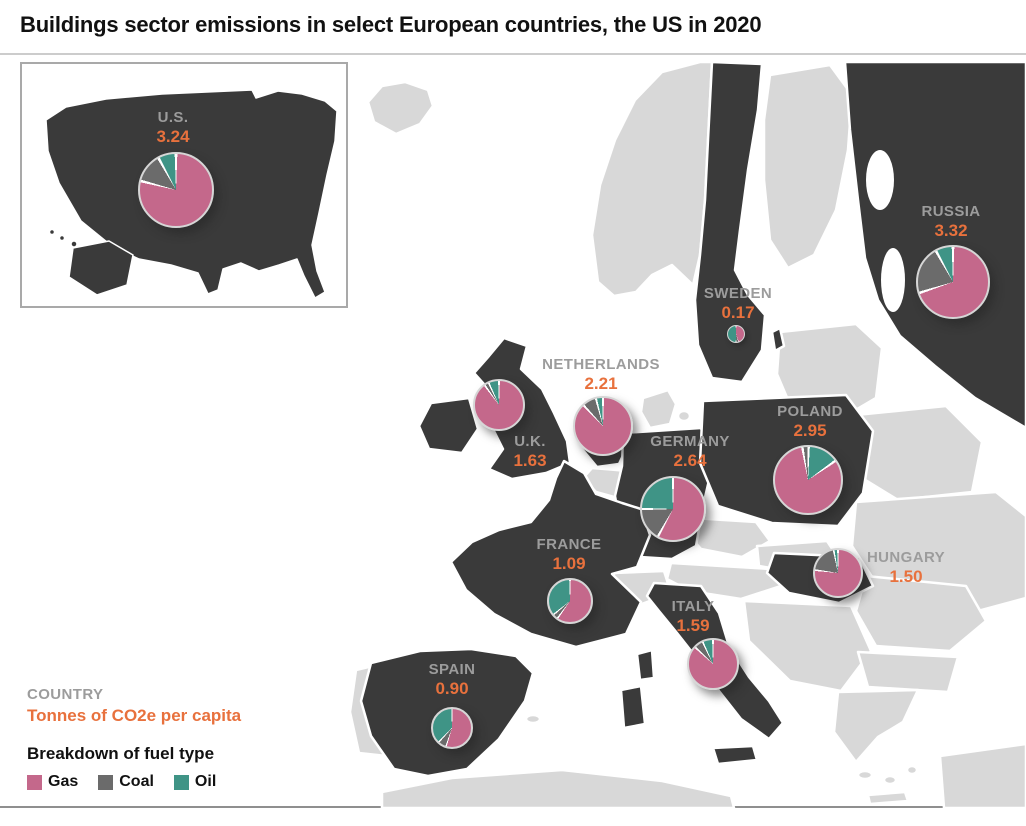 The width and height of the screenshot is (1026, 826). I want to click on white-sea-inlets, so click(885, 231).